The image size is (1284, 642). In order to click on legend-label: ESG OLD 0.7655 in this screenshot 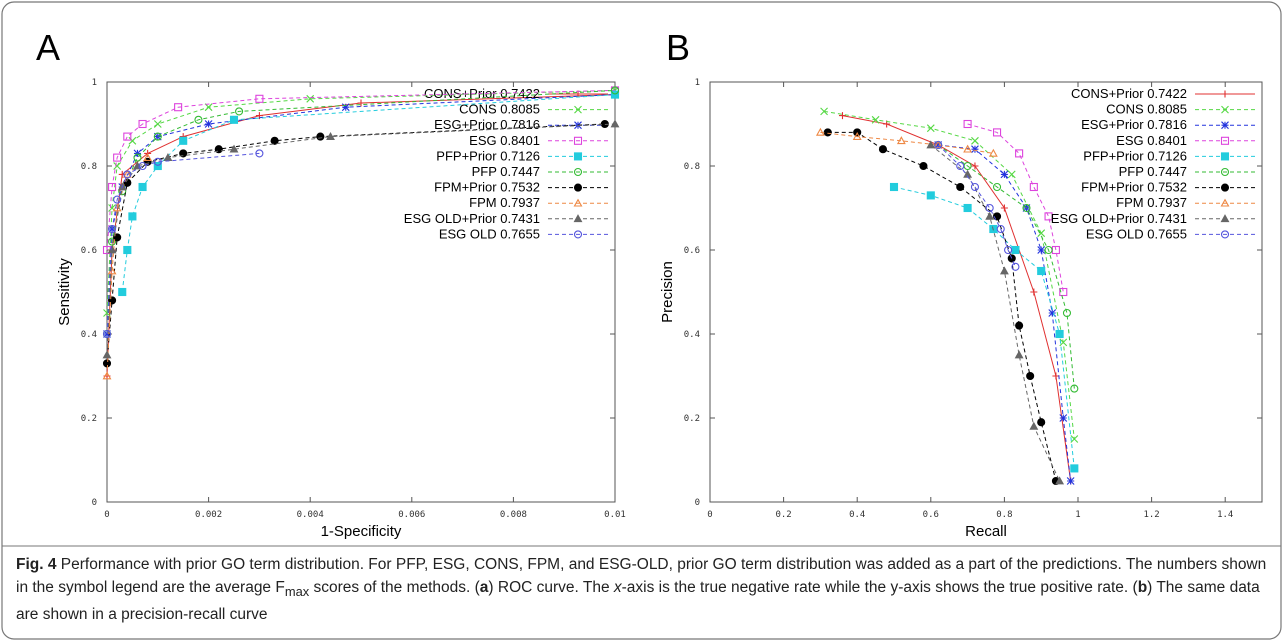, I will do `click(489, 233)`.